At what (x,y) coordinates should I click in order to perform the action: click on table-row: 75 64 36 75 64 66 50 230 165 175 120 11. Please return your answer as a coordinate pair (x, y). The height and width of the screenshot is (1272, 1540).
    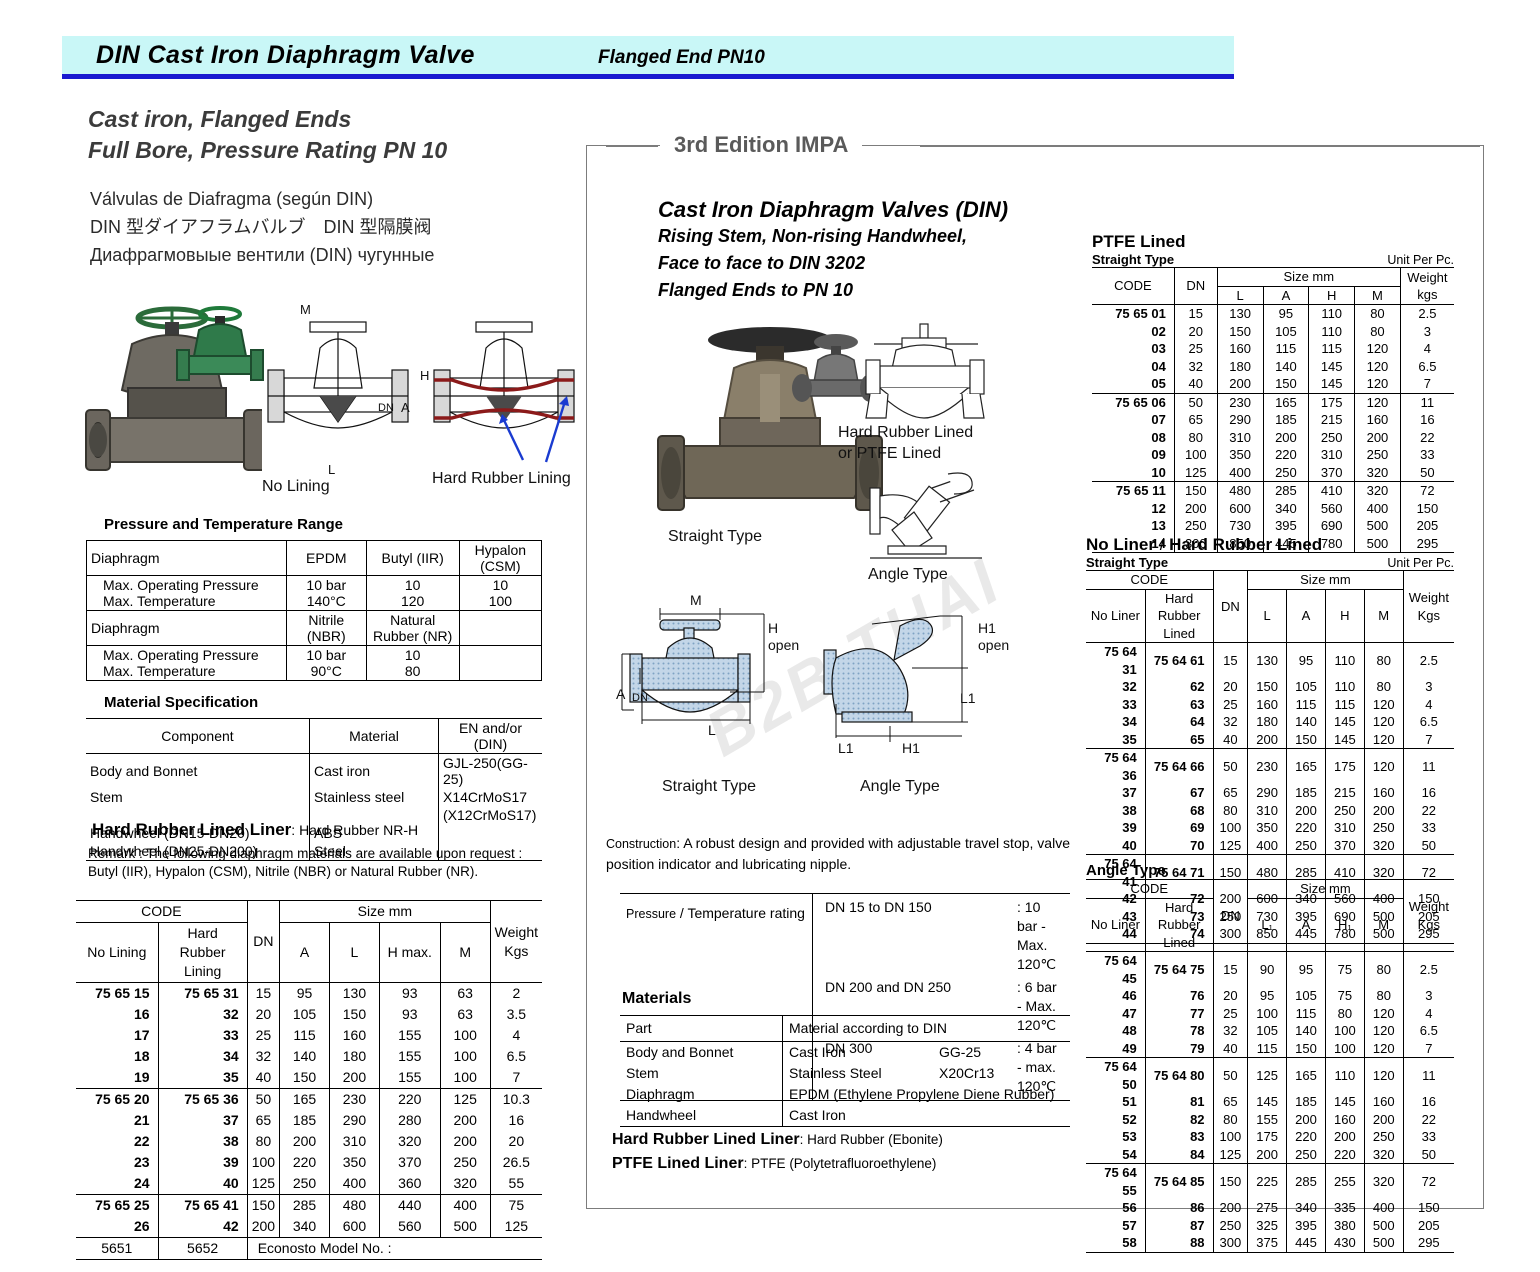
    Looking at the image, I should click on (1270, 766).